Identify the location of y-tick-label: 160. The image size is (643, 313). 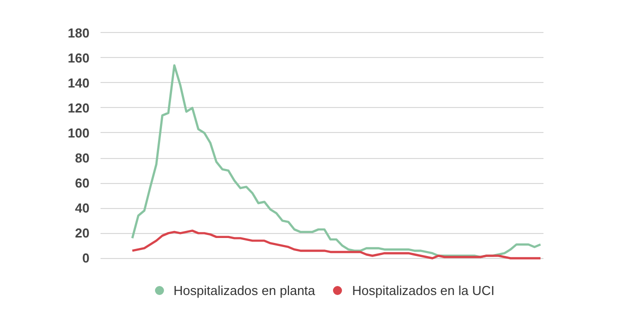
(79, 58).